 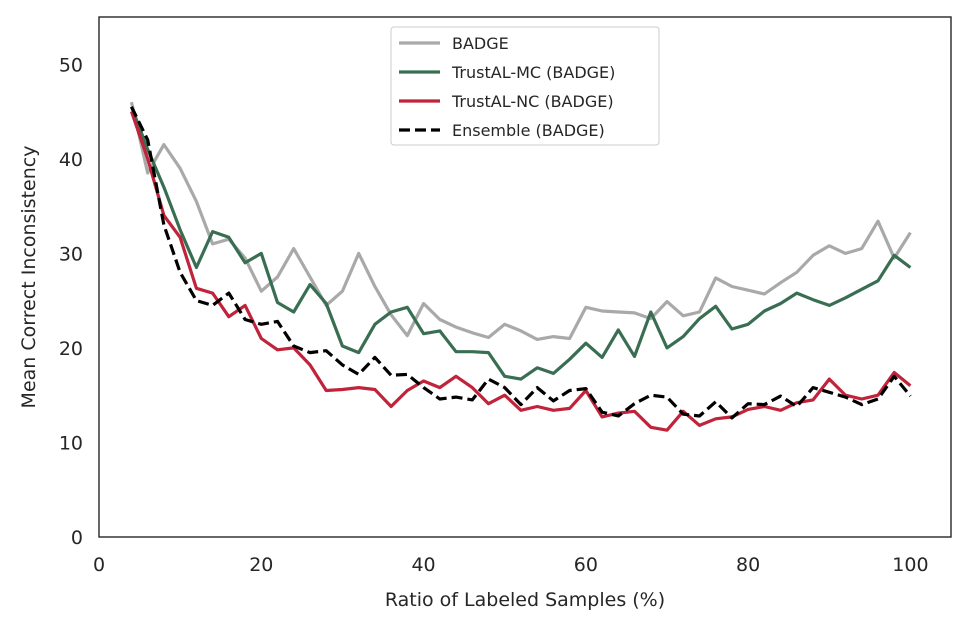 What do you see at coordinates (29, 277) in the screenshot?
I see `y-axis-label: Mean Correct Inconsistency` at bounding box center [29, 277].